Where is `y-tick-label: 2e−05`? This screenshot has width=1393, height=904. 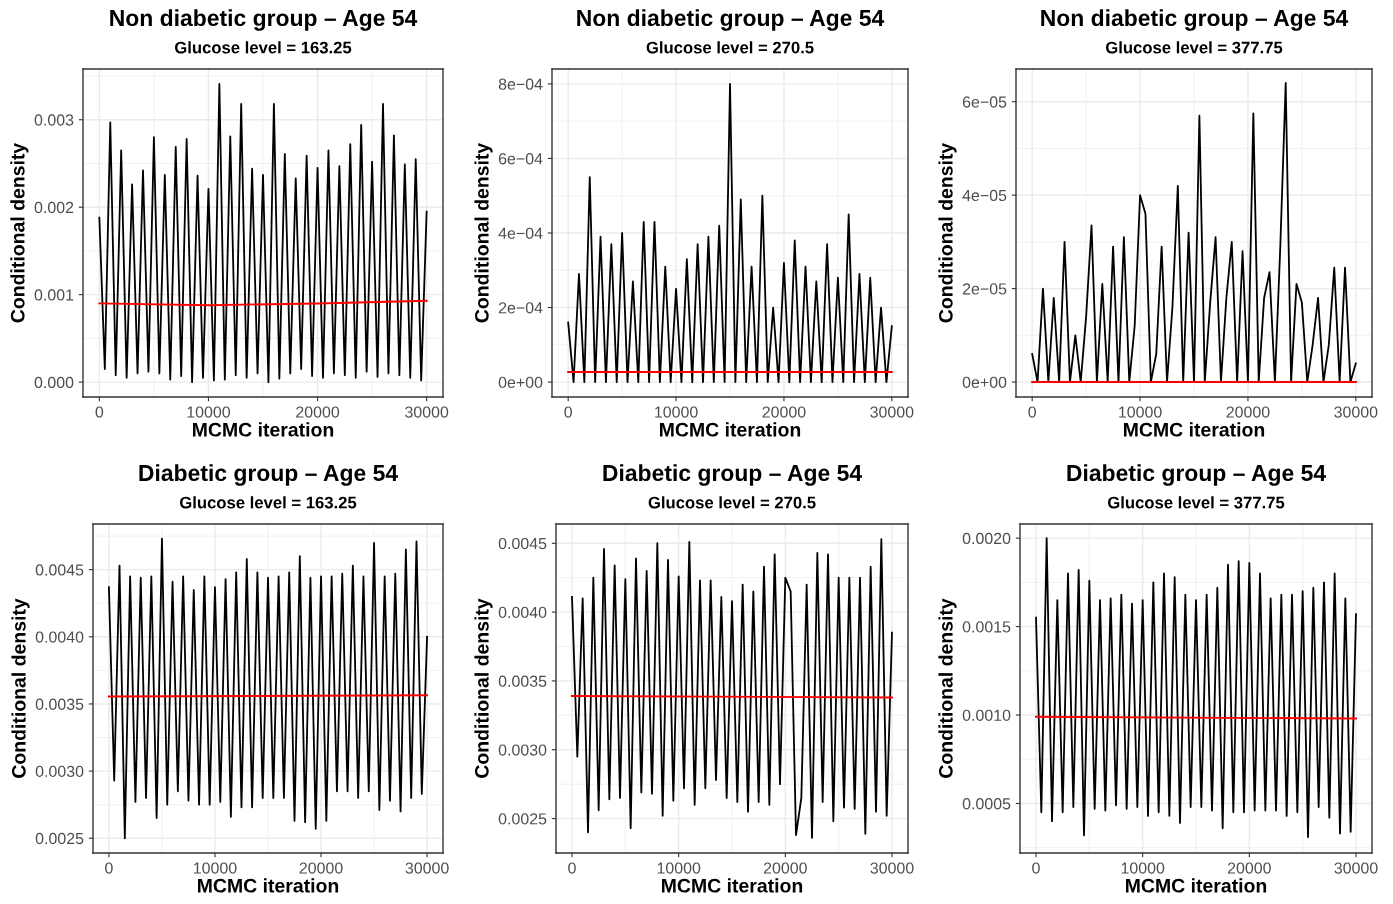
y-tick-label: 2e−05 is located at coordinates (984, 289).